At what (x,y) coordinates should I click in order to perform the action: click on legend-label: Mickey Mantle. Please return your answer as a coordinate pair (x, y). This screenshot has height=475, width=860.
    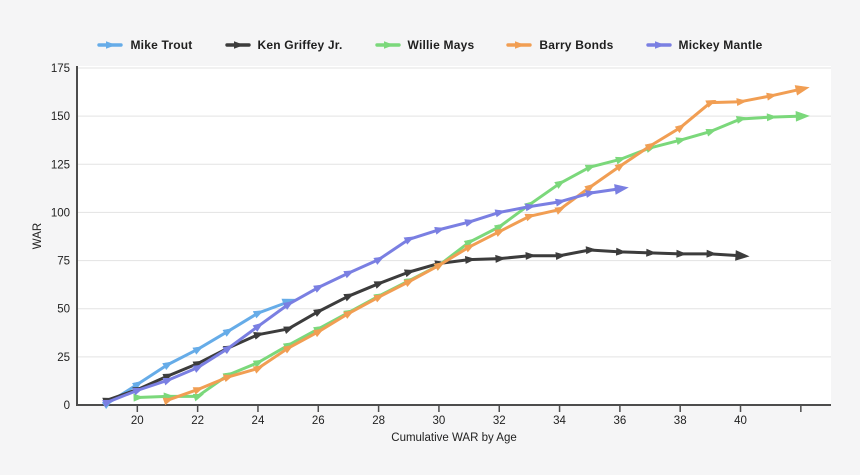
    Looking at the image, I should click on (720, 45).